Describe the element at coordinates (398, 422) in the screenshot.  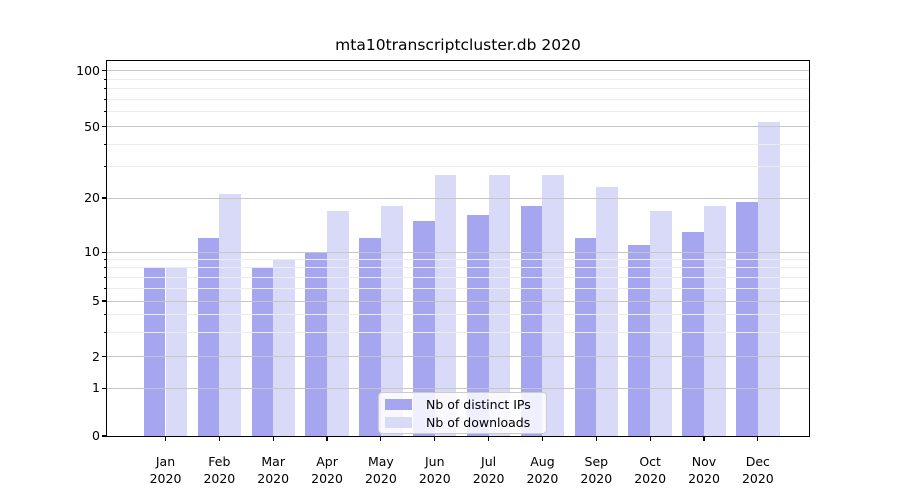
I see `legend-swatch-downloads` at that location.